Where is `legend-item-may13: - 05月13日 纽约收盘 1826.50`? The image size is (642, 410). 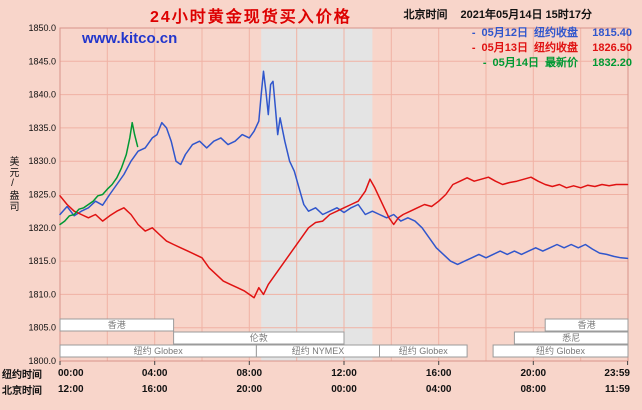
legend-item-may13: - 05月13日 纽约收盘 1826.50 is located at coordinates (552, 48).